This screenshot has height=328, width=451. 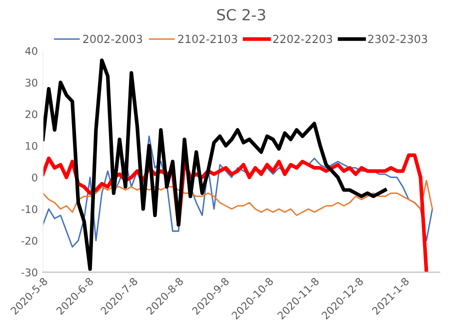 What do you see at coordinates (31, 51) in the screenshot?
I see `y-tick-label: 40` at bounding box center [31, 51].